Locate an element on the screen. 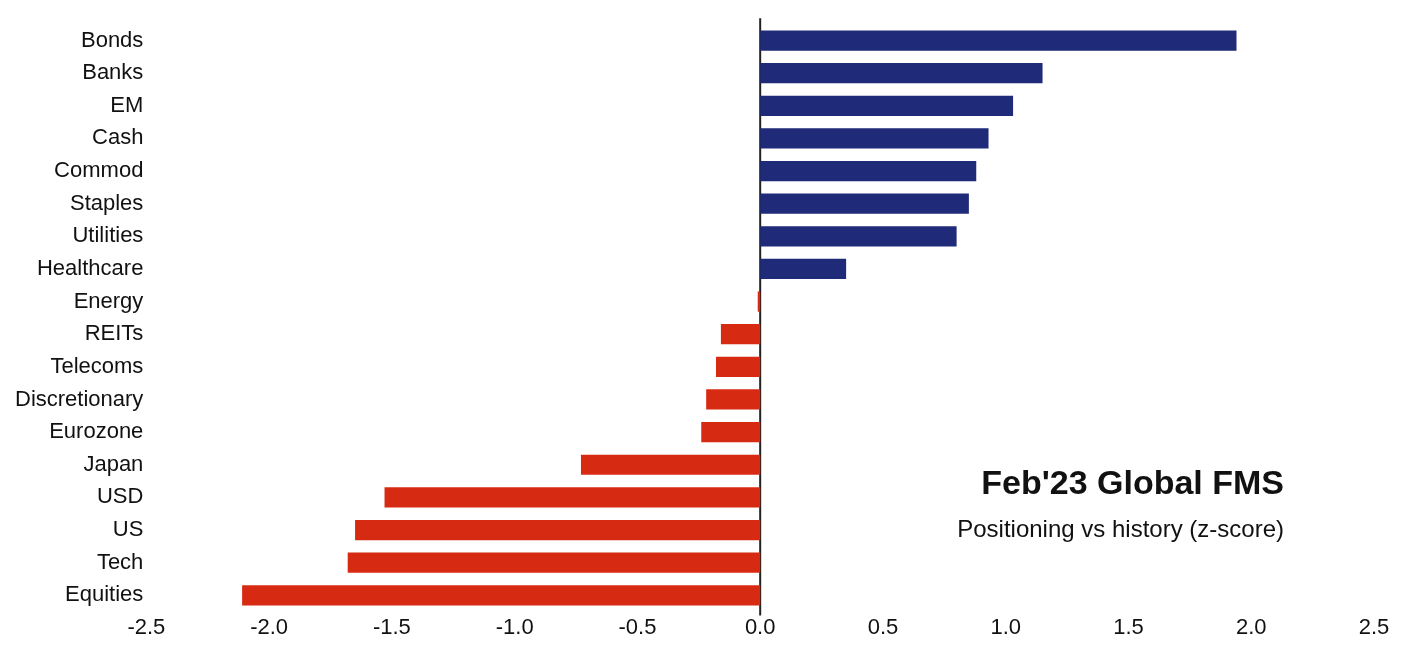  y-tick-label: Energy is located at coordinates (108, 300).